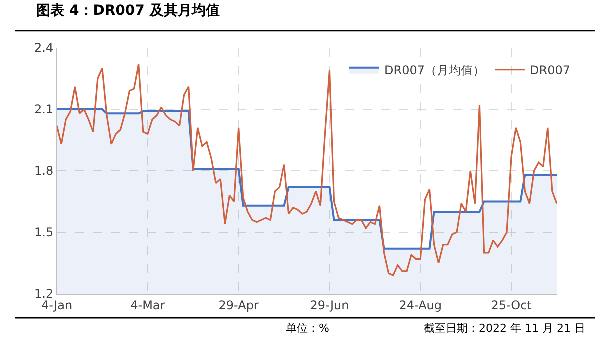  I want to click on y-tick-label: 1.5, so click(44, 233).